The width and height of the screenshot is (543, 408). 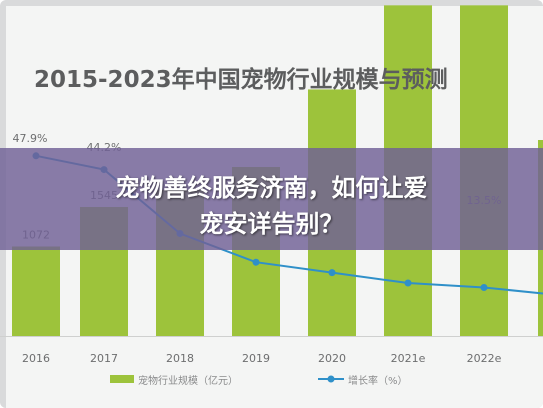 What do you see at coordinates (122, 379) in the screenshot?
I see `legend-bar-swatch` at bounding box center [122, 379].